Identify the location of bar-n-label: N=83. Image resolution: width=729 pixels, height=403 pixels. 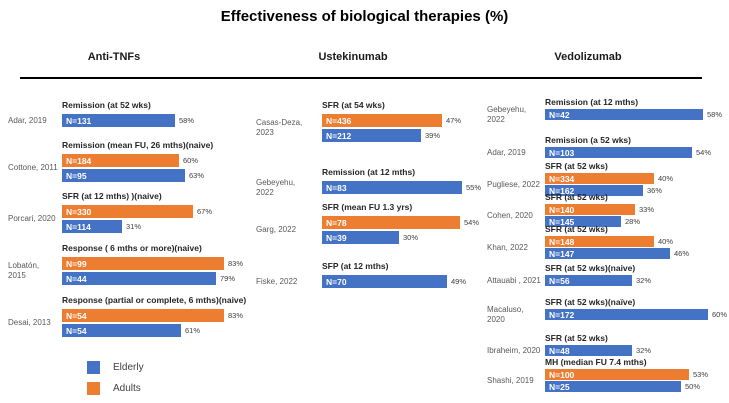
(336, 187).